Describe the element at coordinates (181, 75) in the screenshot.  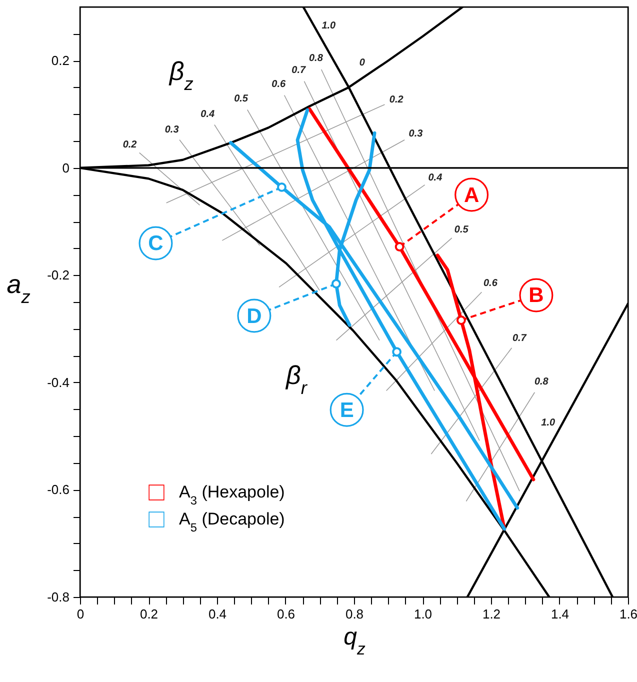
I see `annotation: β$_{z}$` at that location.